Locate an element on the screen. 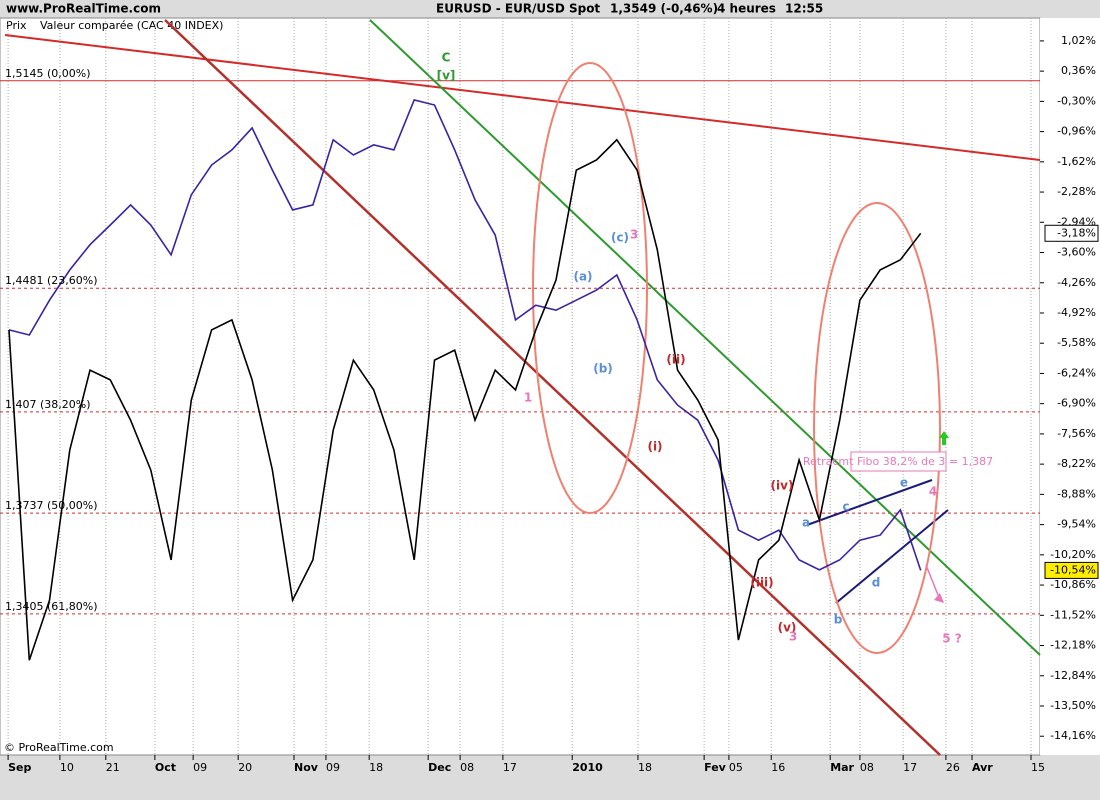 This screenshot has width=1100, height=800. x-tick-label: 16 is located at coordinates (778, 767).